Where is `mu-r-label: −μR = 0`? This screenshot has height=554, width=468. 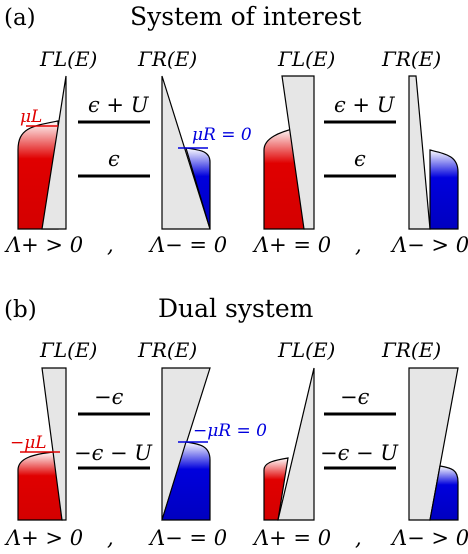 mu-r-label: −μR = 0 is located at coordinates (230, 431).